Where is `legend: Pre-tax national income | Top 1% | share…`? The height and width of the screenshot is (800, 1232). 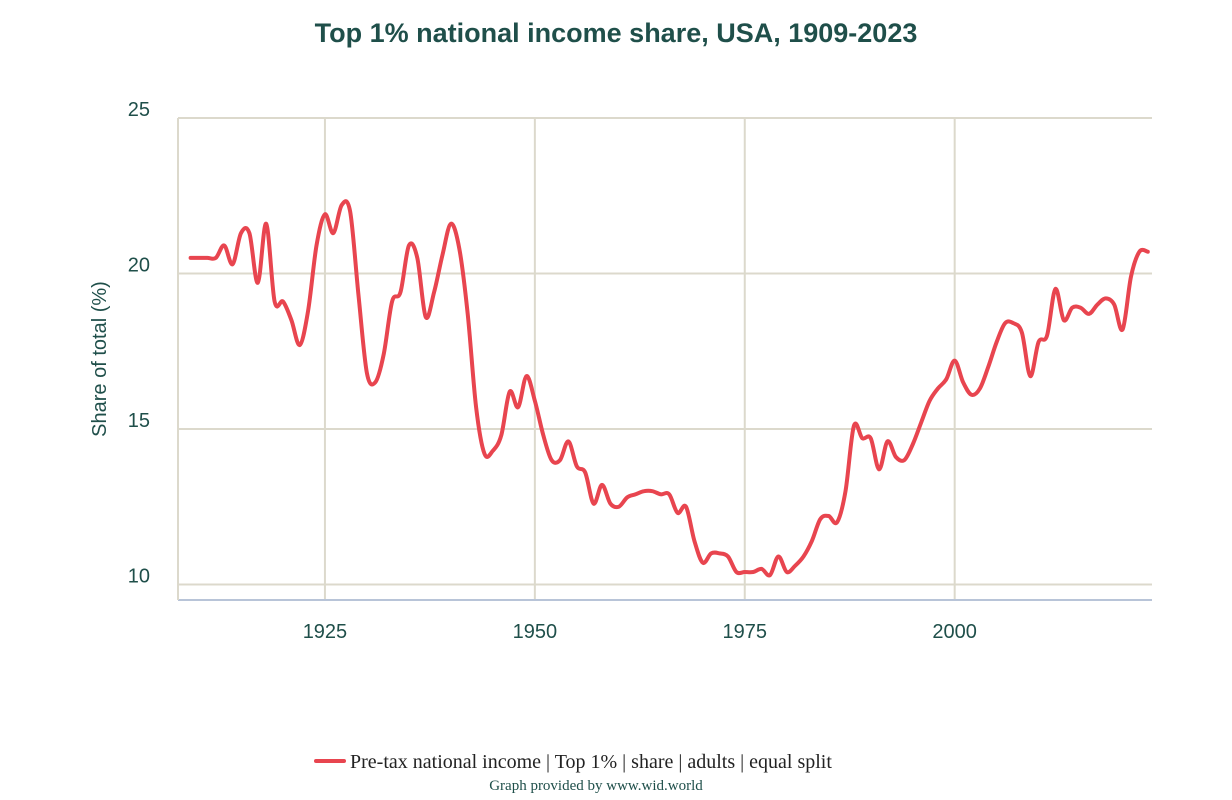 legend: Pre-tax national income | Top 1% | share… is located at coordinates (573, 762).